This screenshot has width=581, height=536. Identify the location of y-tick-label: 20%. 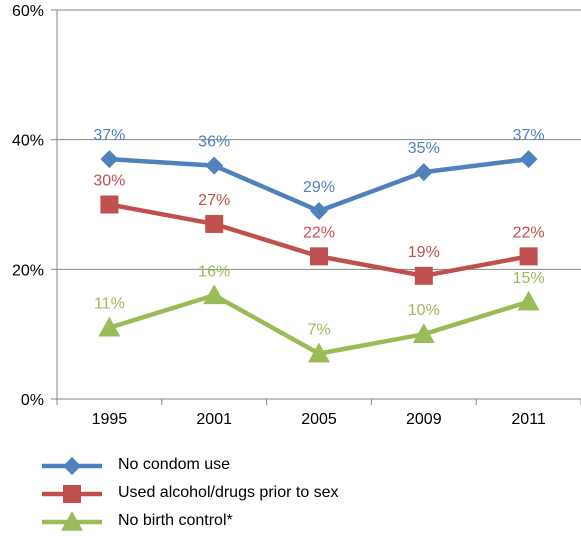
(28, 270).